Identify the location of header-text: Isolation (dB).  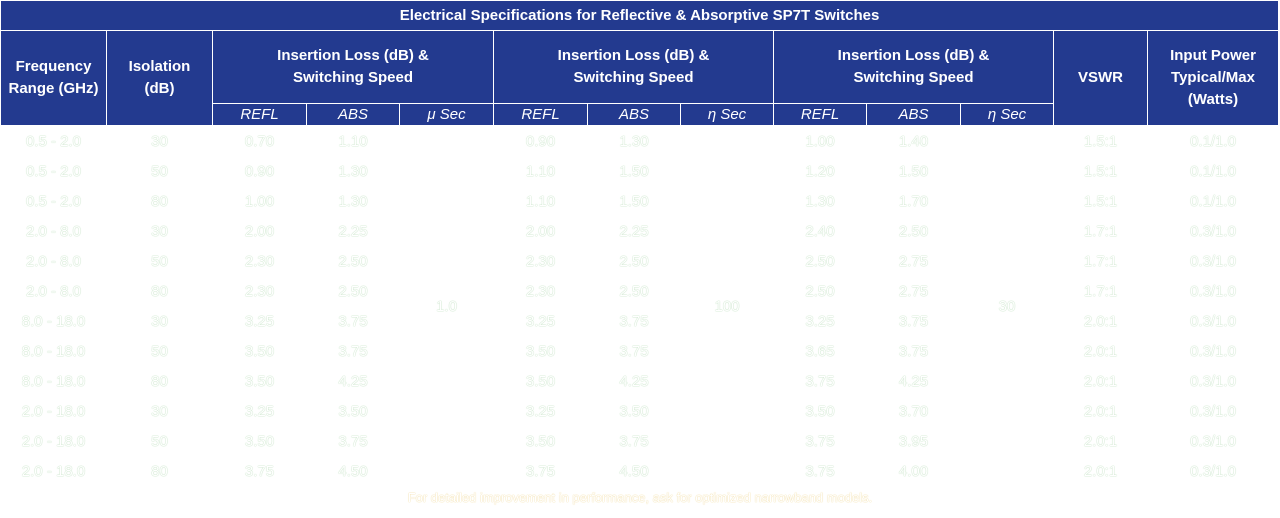
(159, 77).